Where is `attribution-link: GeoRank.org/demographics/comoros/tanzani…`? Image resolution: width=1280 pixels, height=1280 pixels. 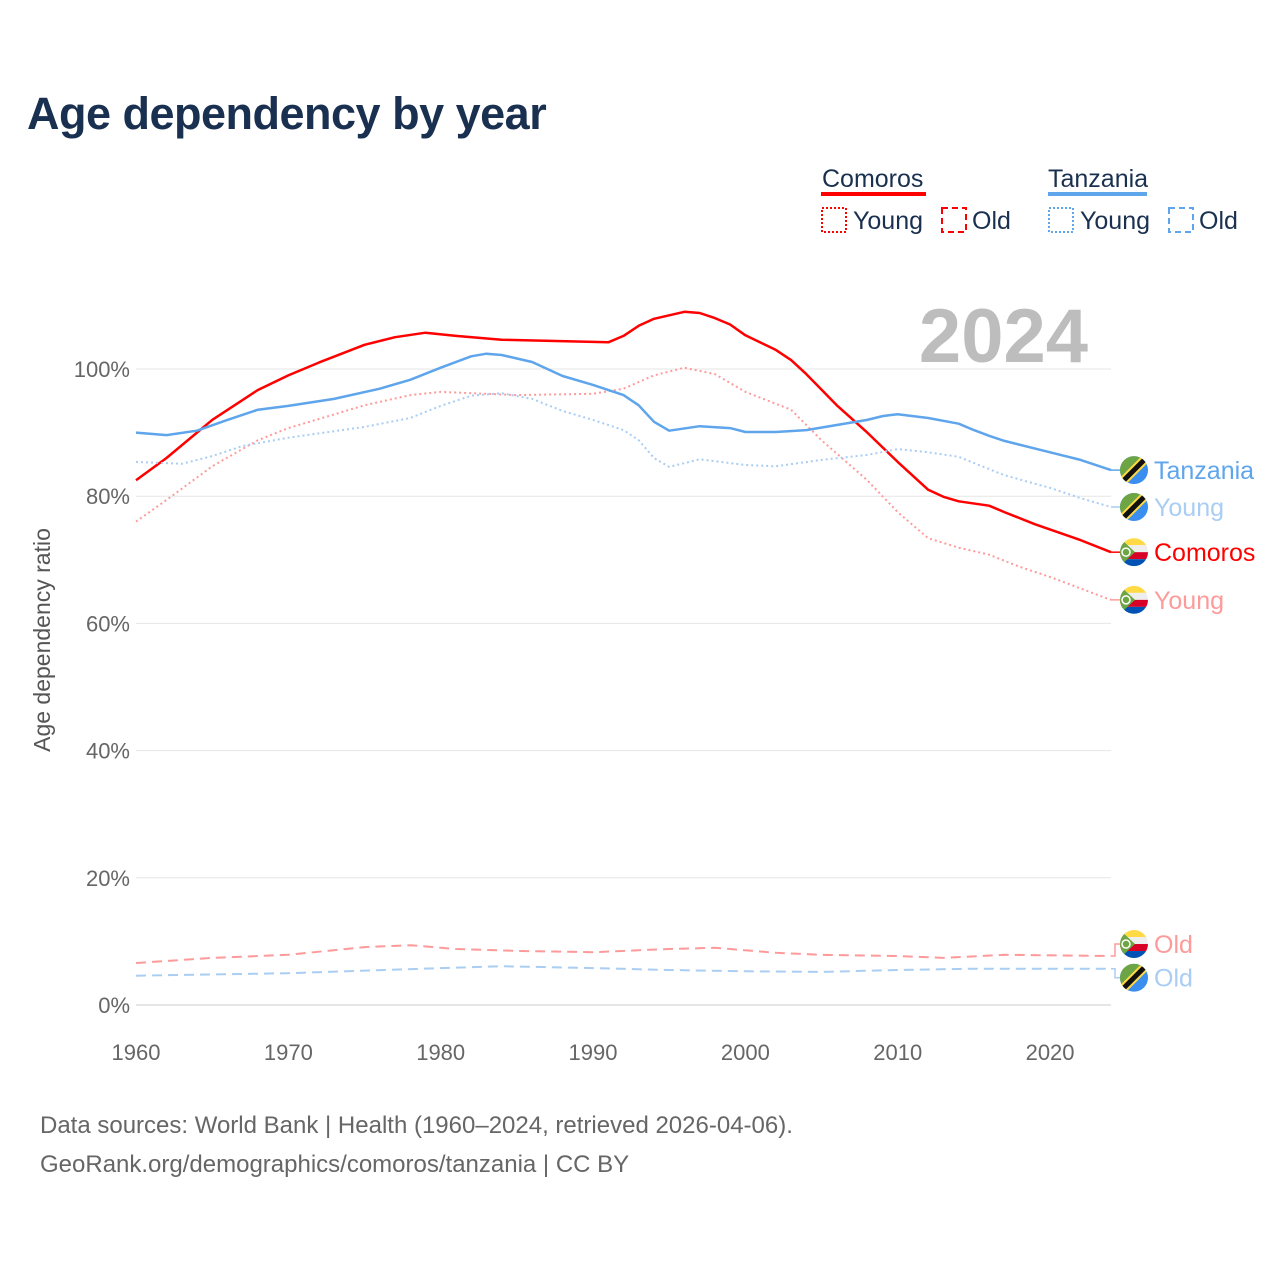 attribution-link: GeoRank.org/demographics/comoros/tanzani… is located at coordinates (335, 1164).